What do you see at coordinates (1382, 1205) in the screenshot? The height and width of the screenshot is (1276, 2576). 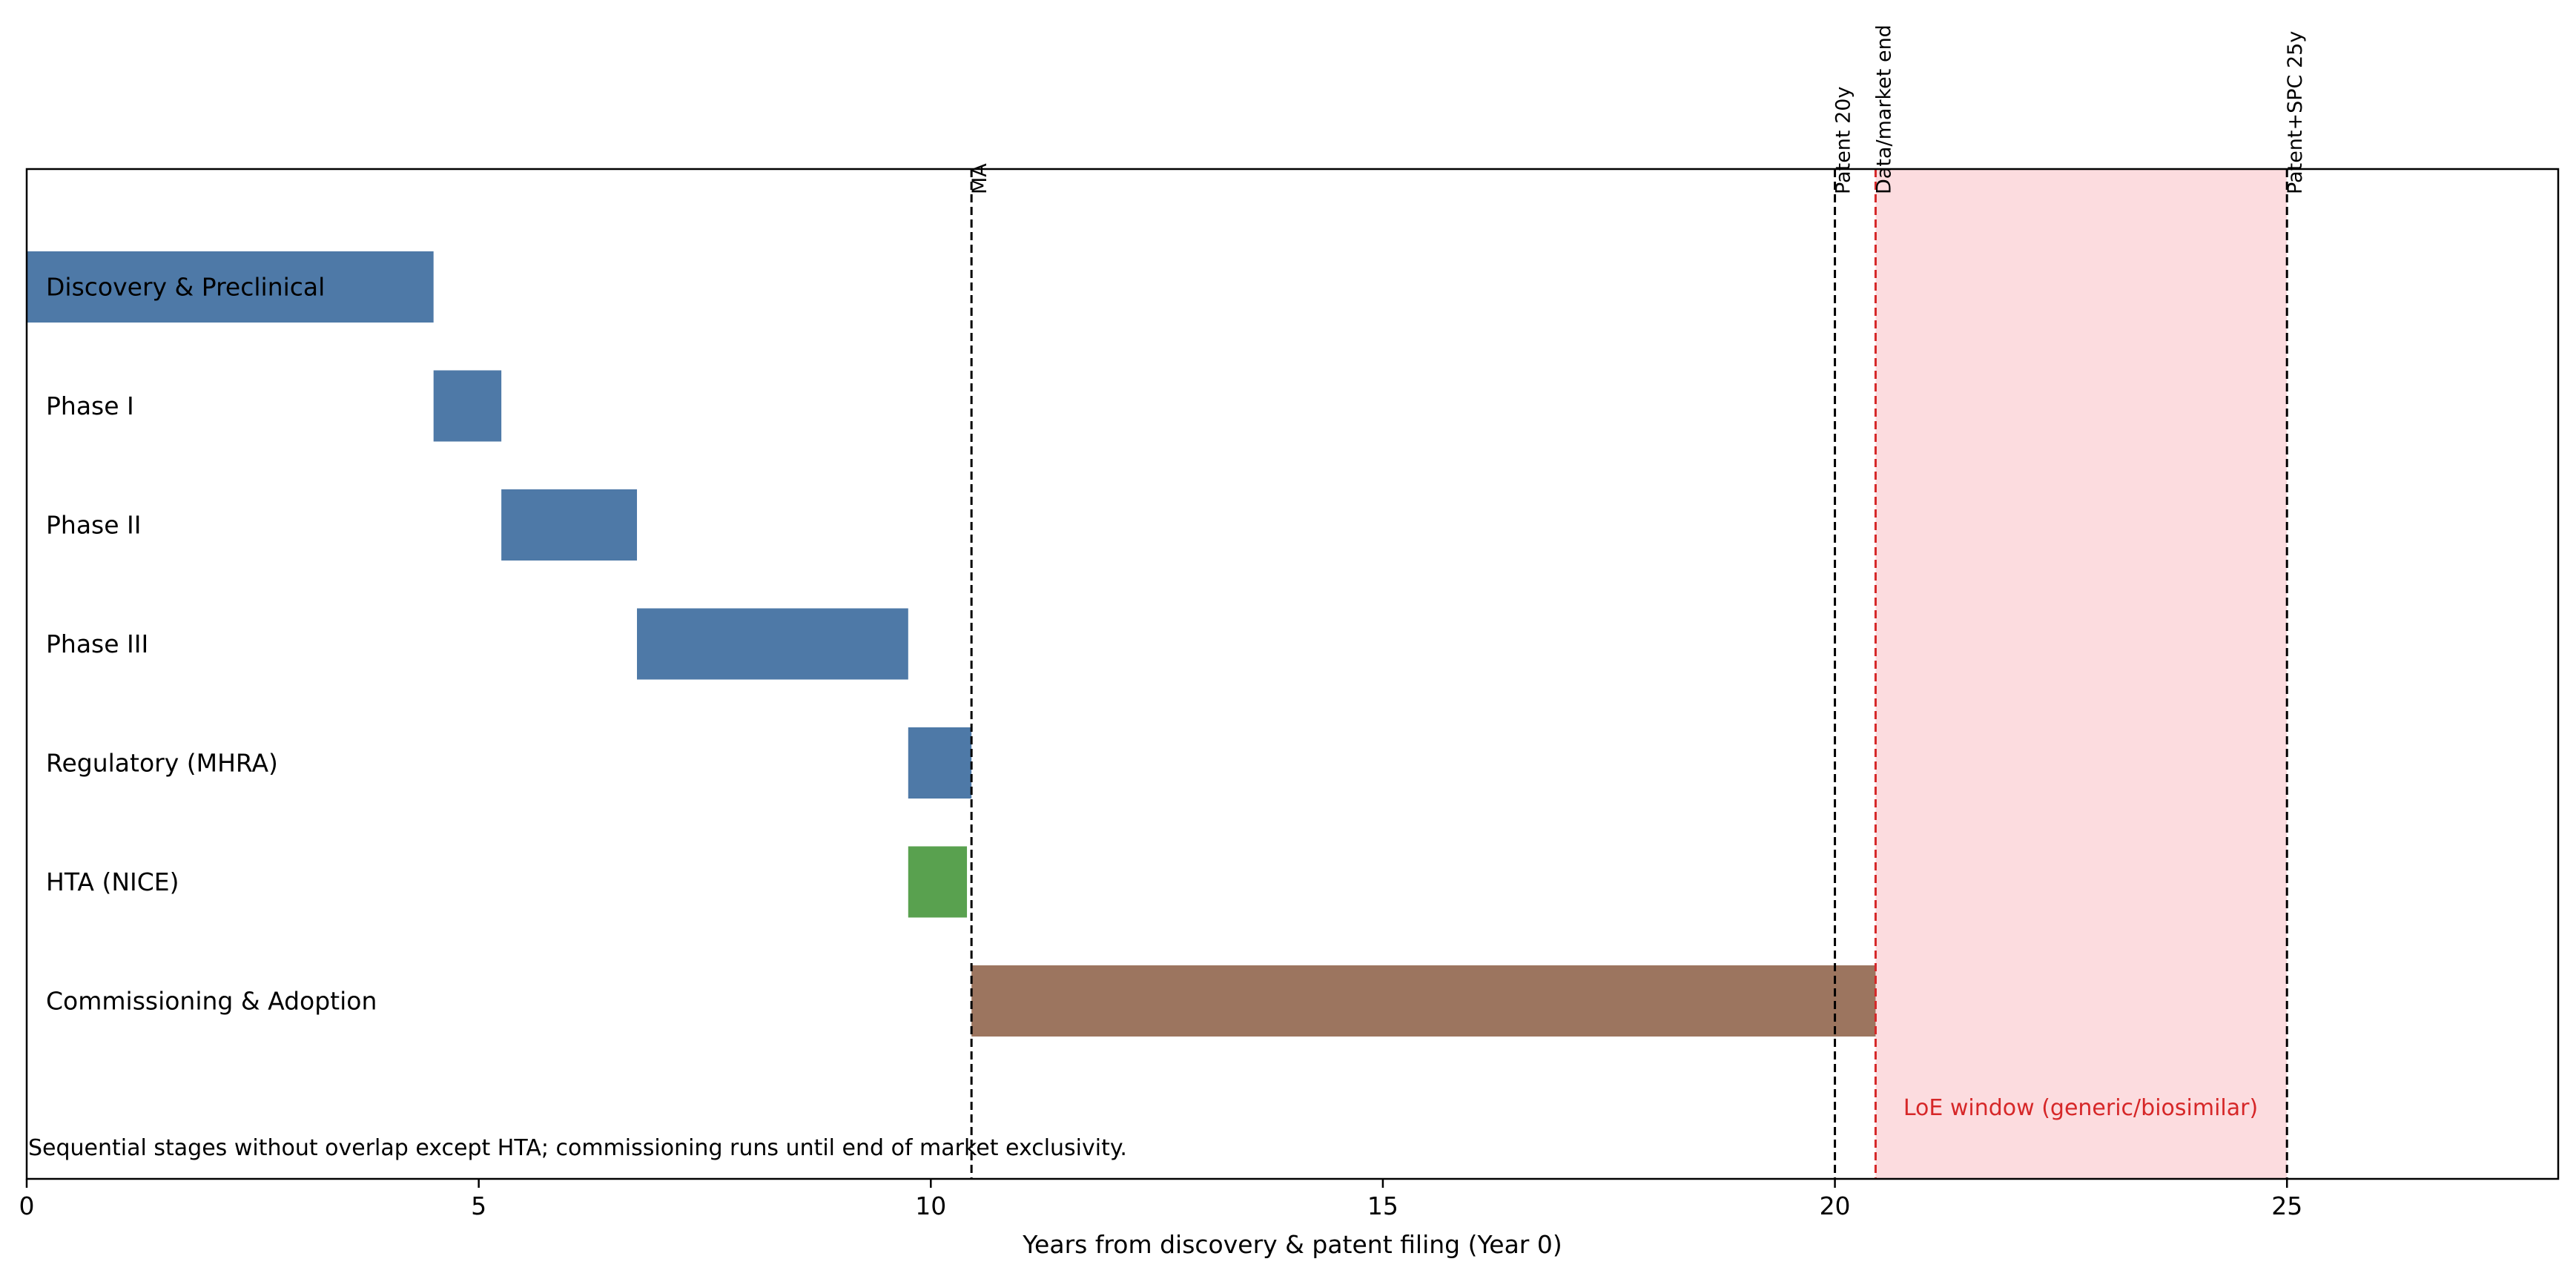 I see `x-tick-label: 15` at bounding box center [1382, 1205].